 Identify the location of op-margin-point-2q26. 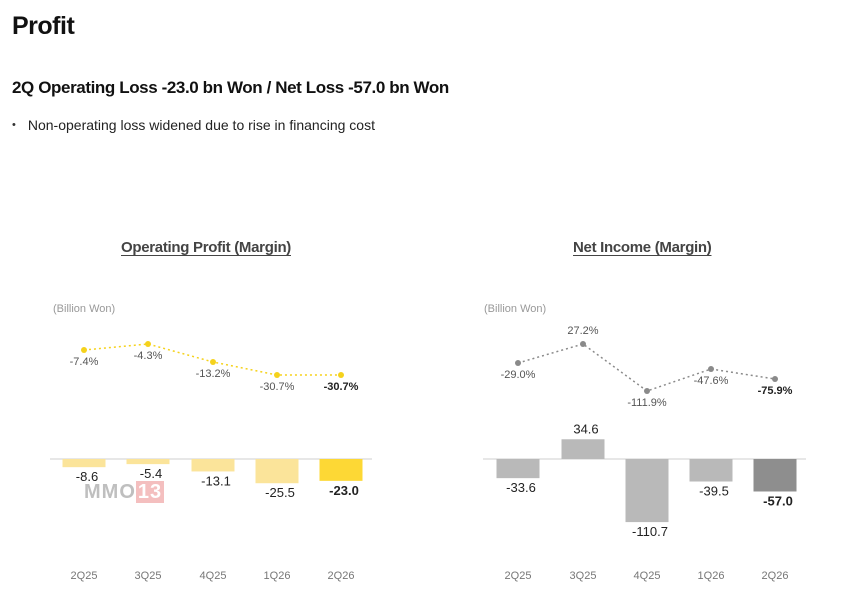
(341, 375).